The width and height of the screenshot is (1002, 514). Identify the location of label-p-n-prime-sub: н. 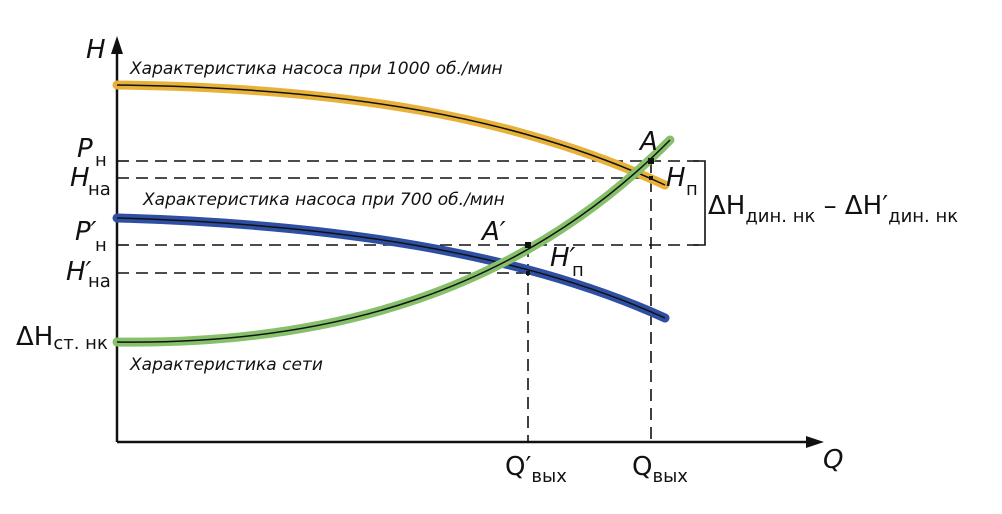
(101, 245).